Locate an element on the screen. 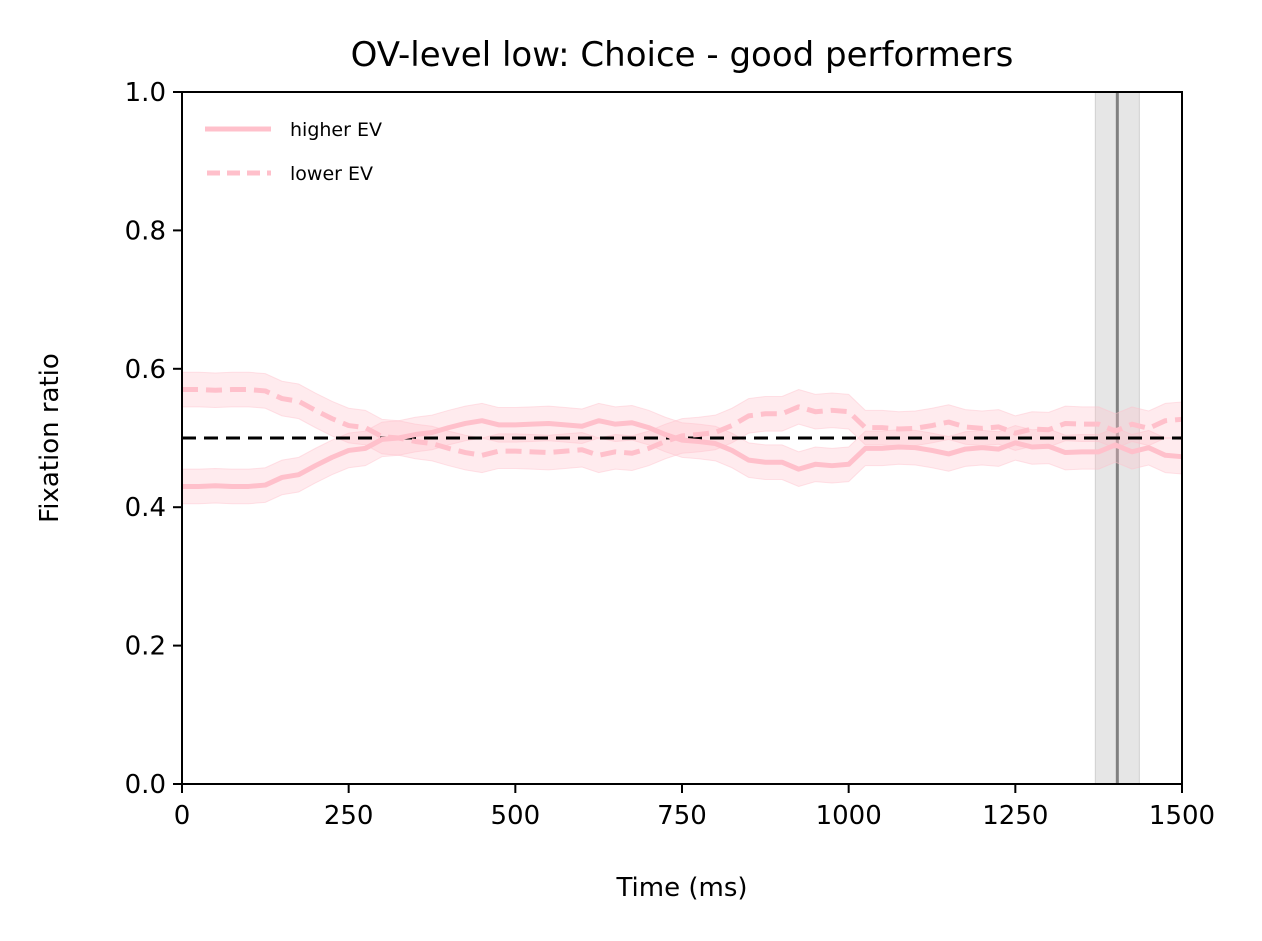 The image size is (1262, 941). y-tick-label: 0.0 is located at coordinates (145, 785).